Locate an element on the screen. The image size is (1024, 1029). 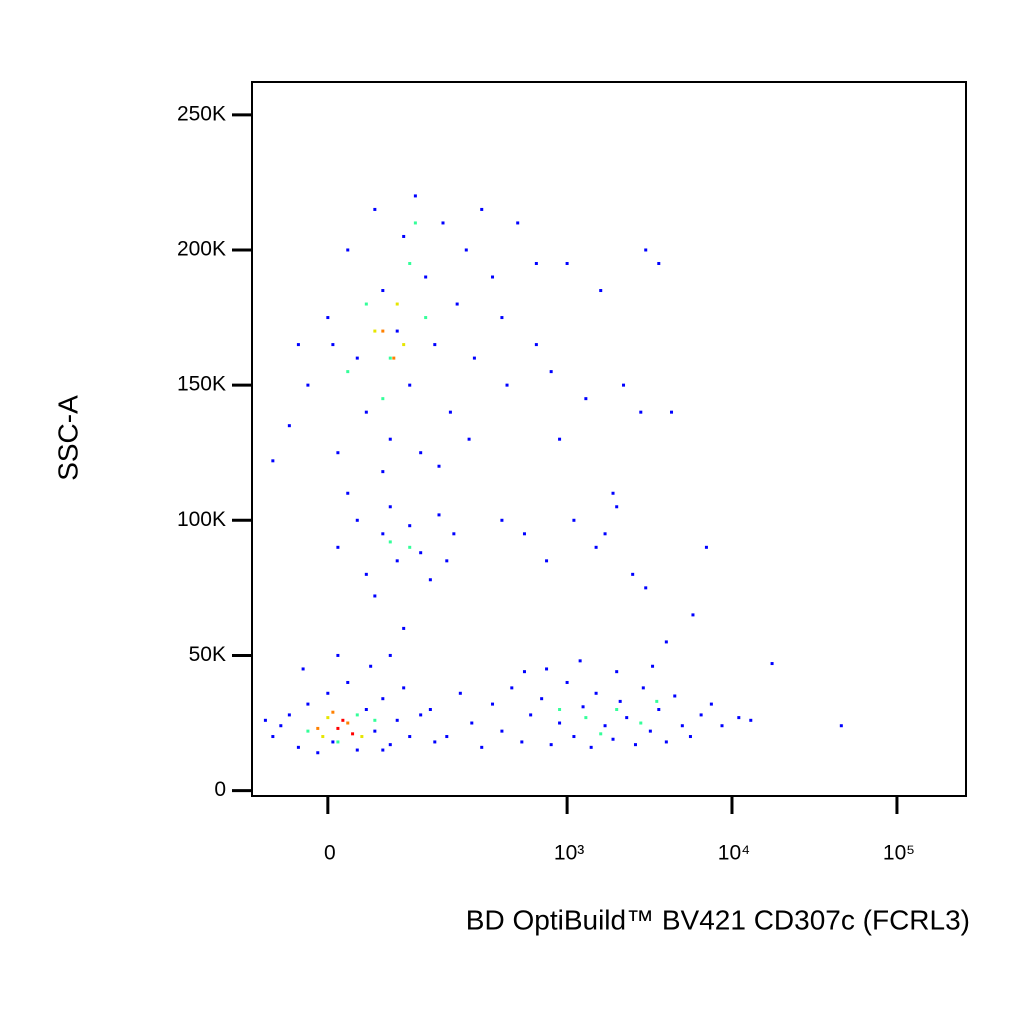
x-tick-label: 0 is located at coordinates (330, 853).